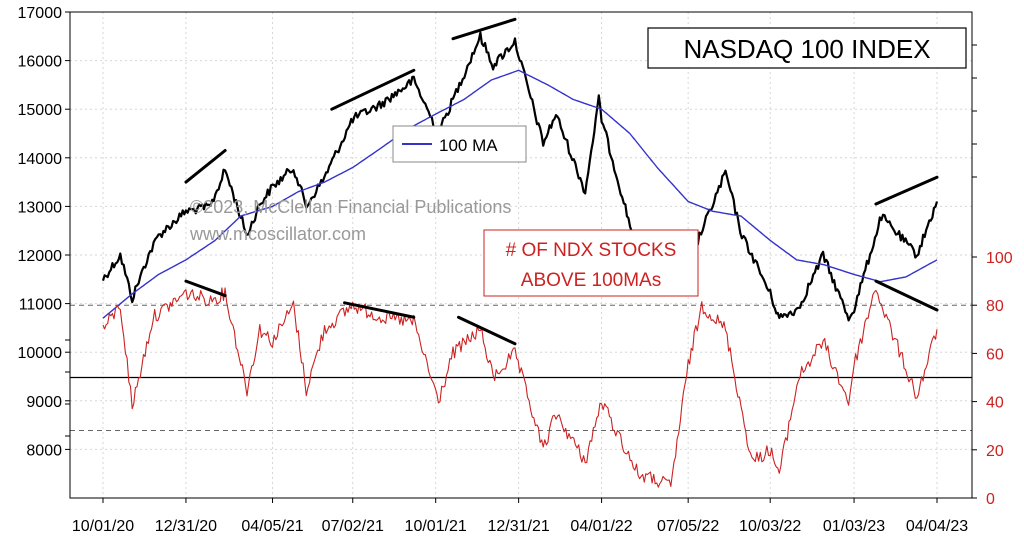  I want to click on x-tick-label: 12/31/21, so click(518, 526).